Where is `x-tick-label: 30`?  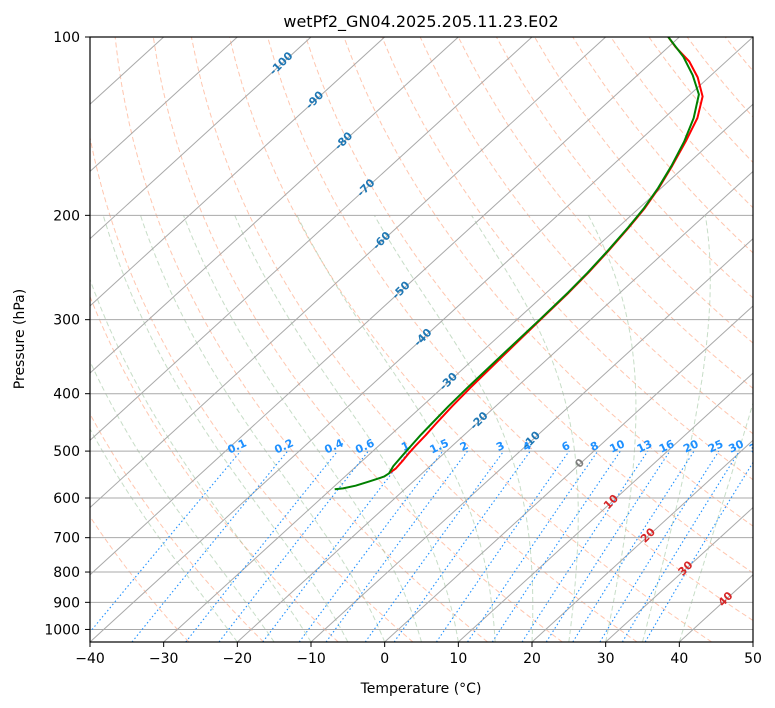 x-tick-label: 30 is located at coordinates (606, 659).